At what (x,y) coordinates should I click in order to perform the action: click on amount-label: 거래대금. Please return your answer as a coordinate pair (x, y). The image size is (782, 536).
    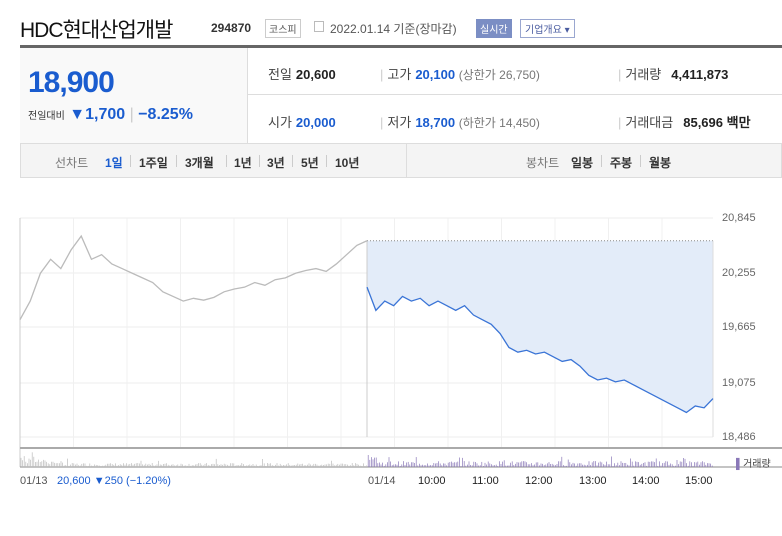
    Looking at the image, I should click on (649, 122).